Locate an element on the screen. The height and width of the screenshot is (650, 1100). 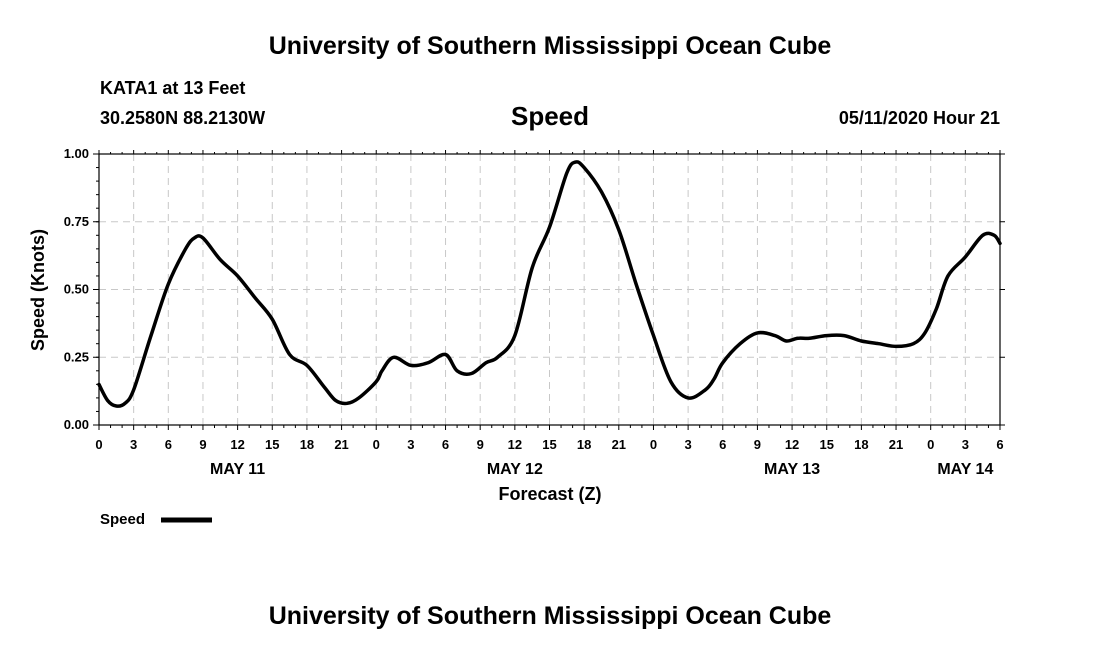
y-tick-label: 1.00 is located at coordinates (76, 153).